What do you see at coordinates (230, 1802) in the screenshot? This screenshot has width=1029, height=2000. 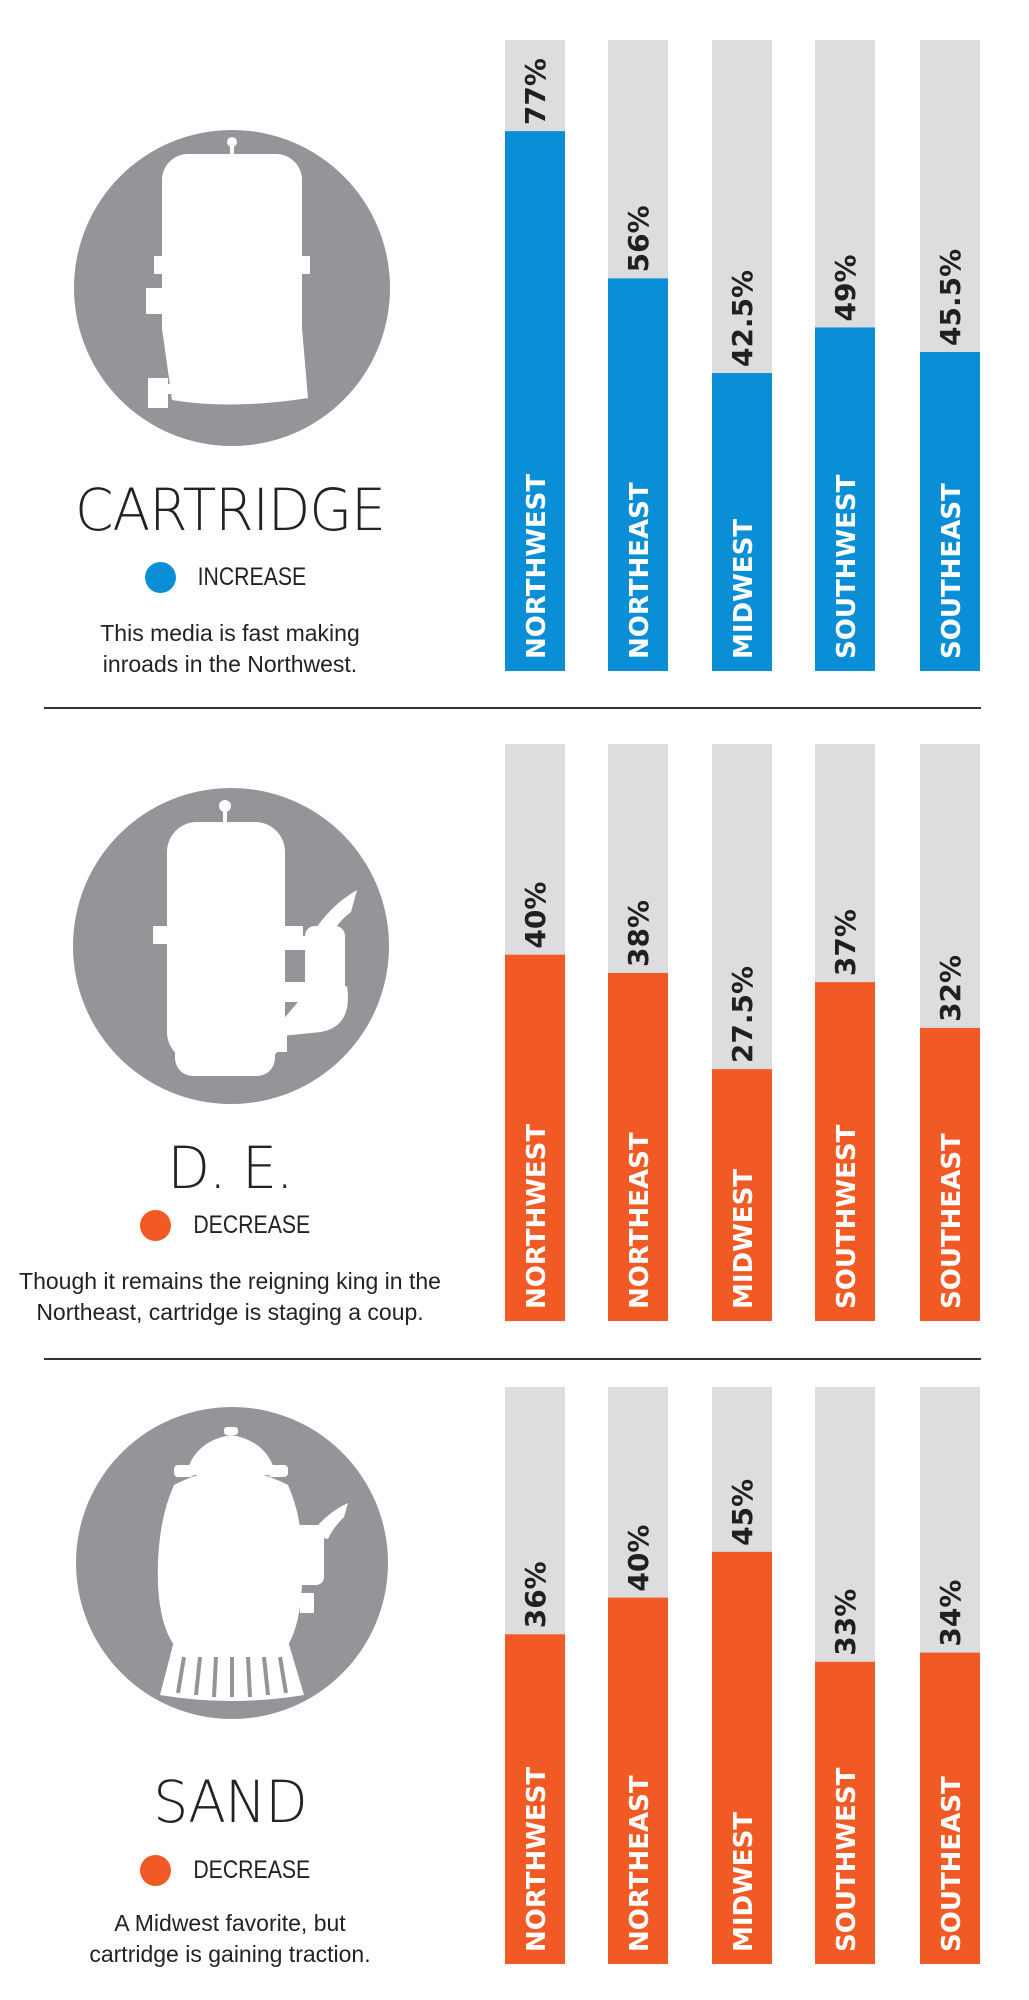 I see `chart-title: SAND` at bounding box center [230, 1802].